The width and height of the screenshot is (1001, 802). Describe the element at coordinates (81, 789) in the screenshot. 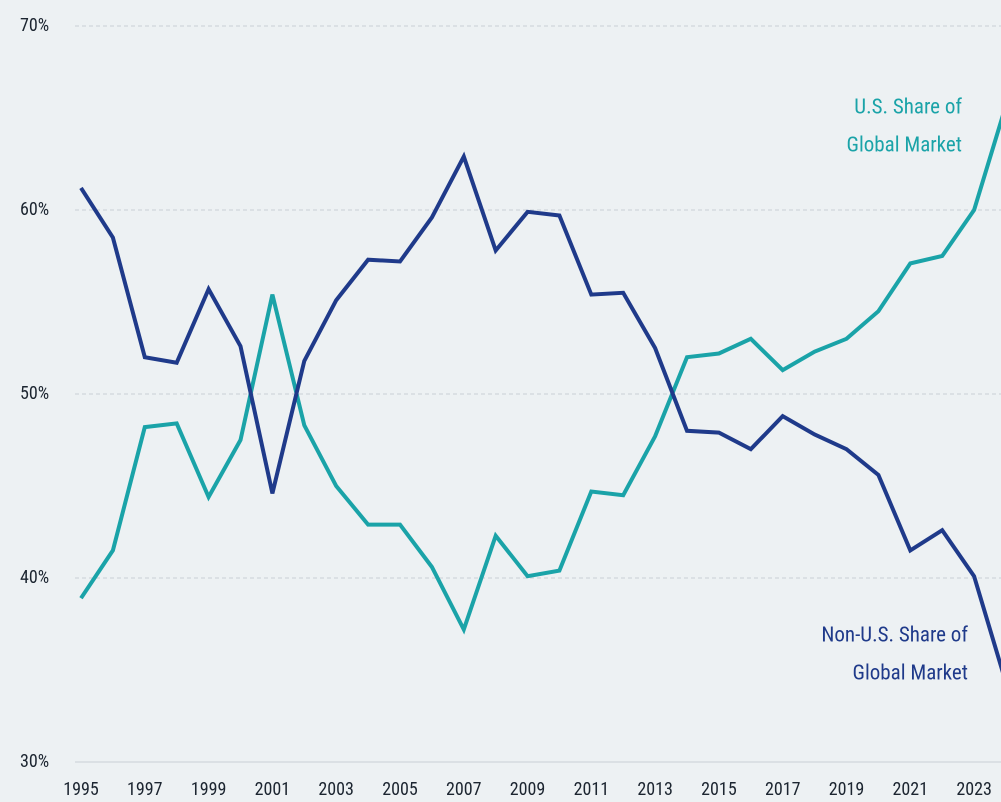

I see `x-tick-label: 1995` at that location.